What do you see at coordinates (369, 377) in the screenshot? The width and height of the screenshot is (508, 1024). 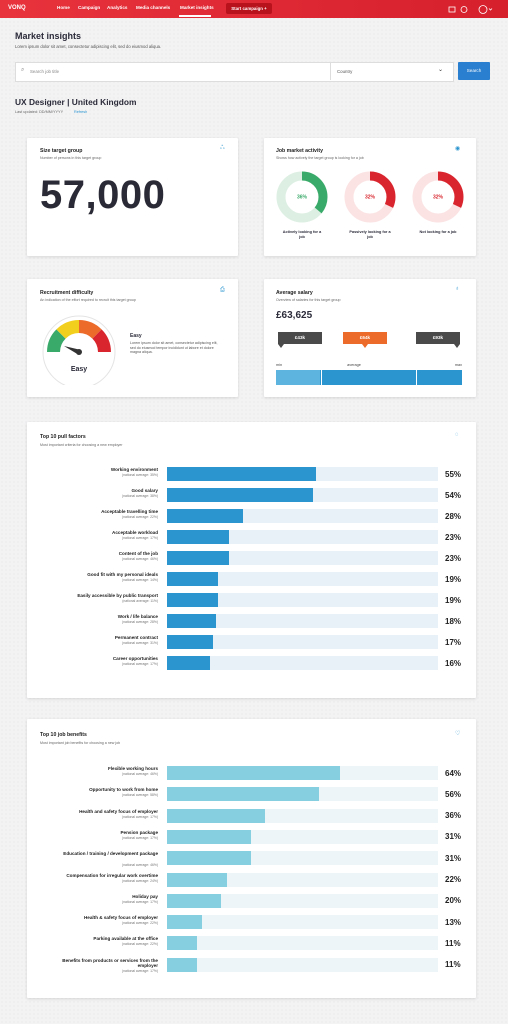 I see `salary-range-bar` at bounding box center [369, 377].